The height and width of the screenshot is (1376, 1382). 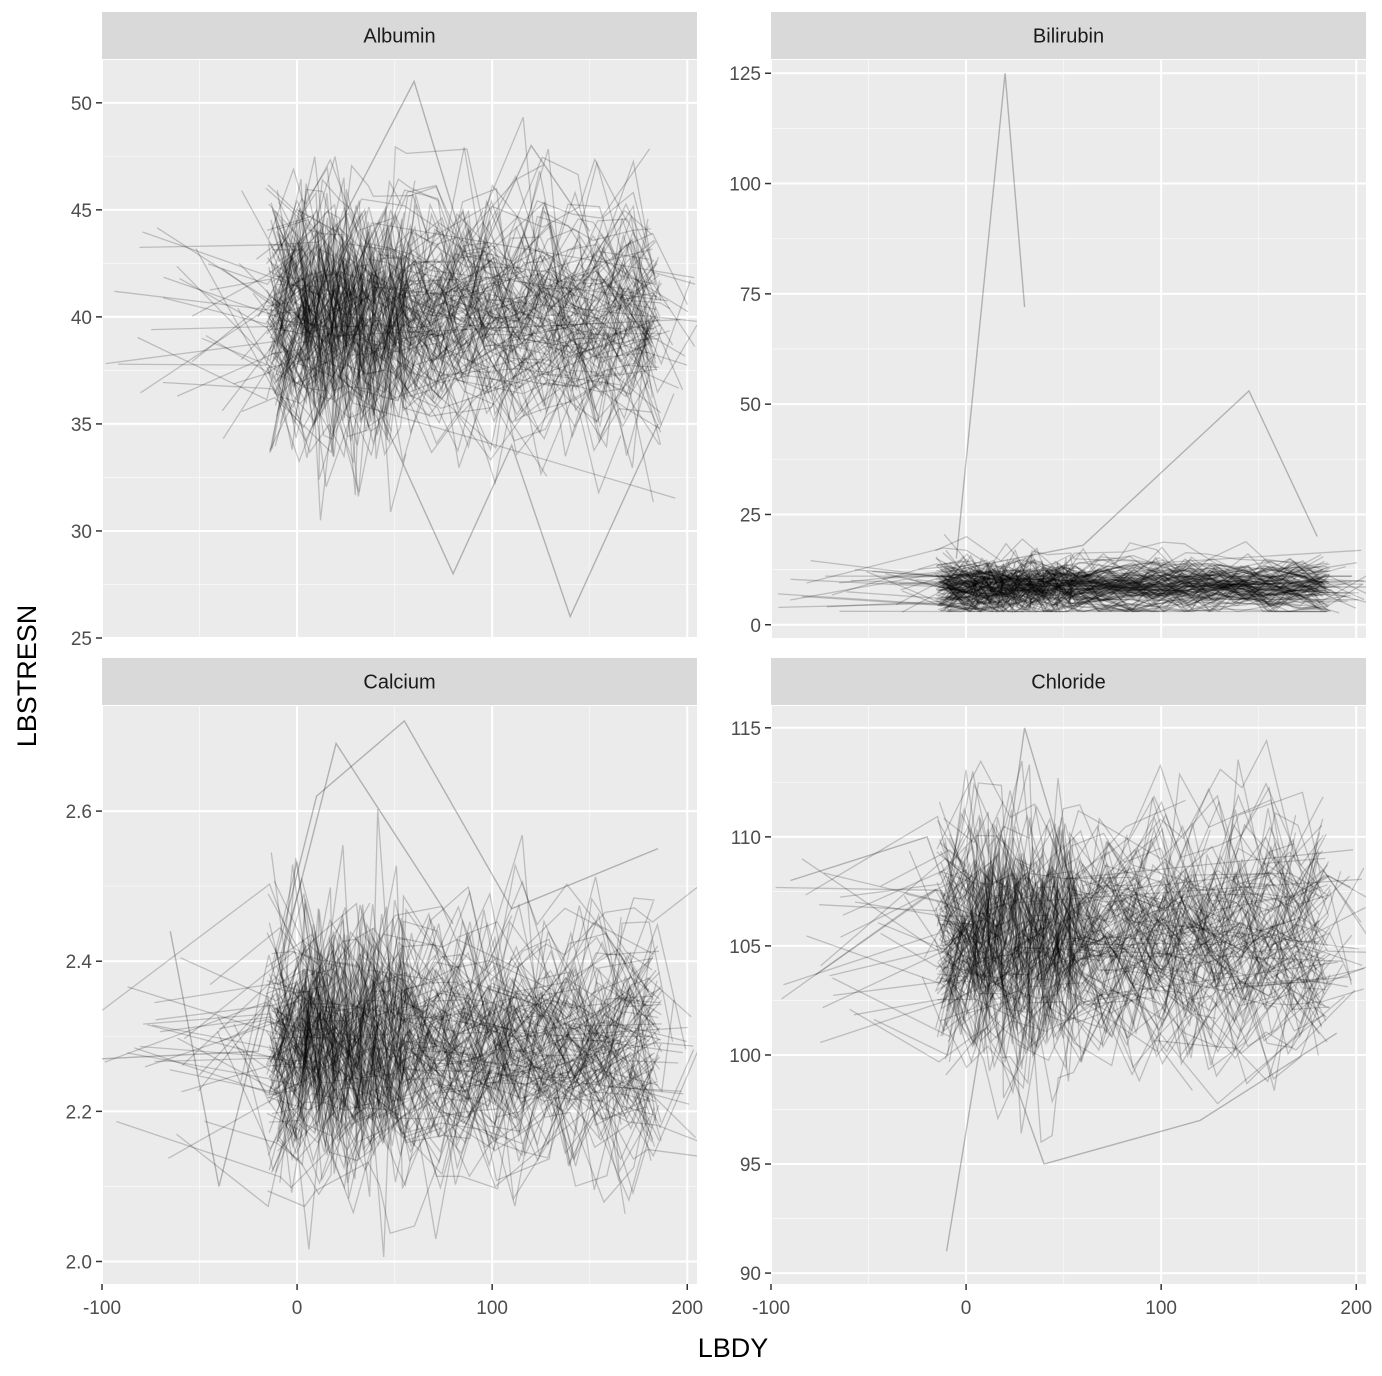 I want to click on y-tick-label: 95, so click(x=750, y=1165).